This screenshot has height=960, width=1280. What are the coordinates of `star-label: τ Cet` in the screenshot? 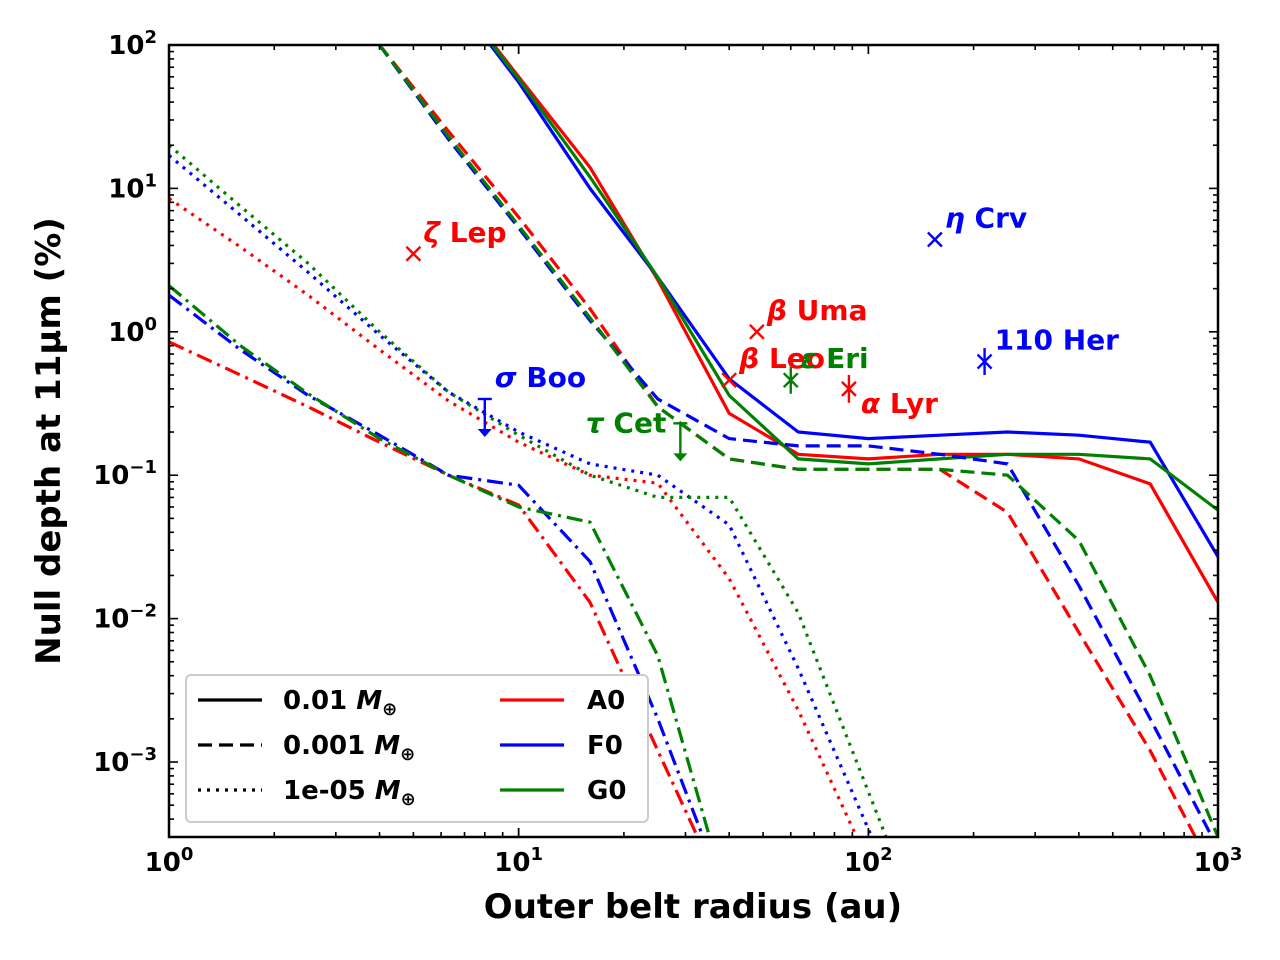 It's located at (626, 422).